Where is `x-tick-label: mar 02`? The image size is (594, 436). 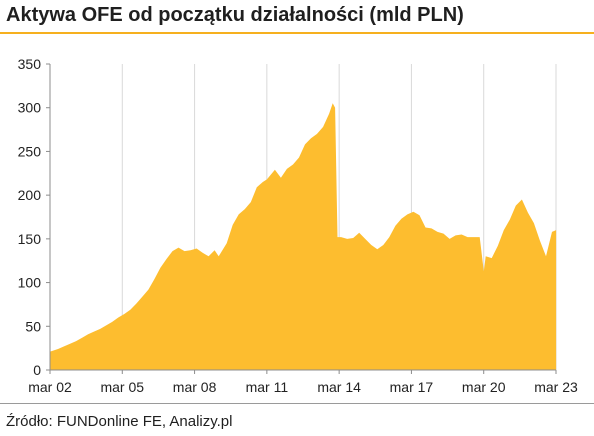 x-tick-label: mar 02 is located at coordinates (50, 387).